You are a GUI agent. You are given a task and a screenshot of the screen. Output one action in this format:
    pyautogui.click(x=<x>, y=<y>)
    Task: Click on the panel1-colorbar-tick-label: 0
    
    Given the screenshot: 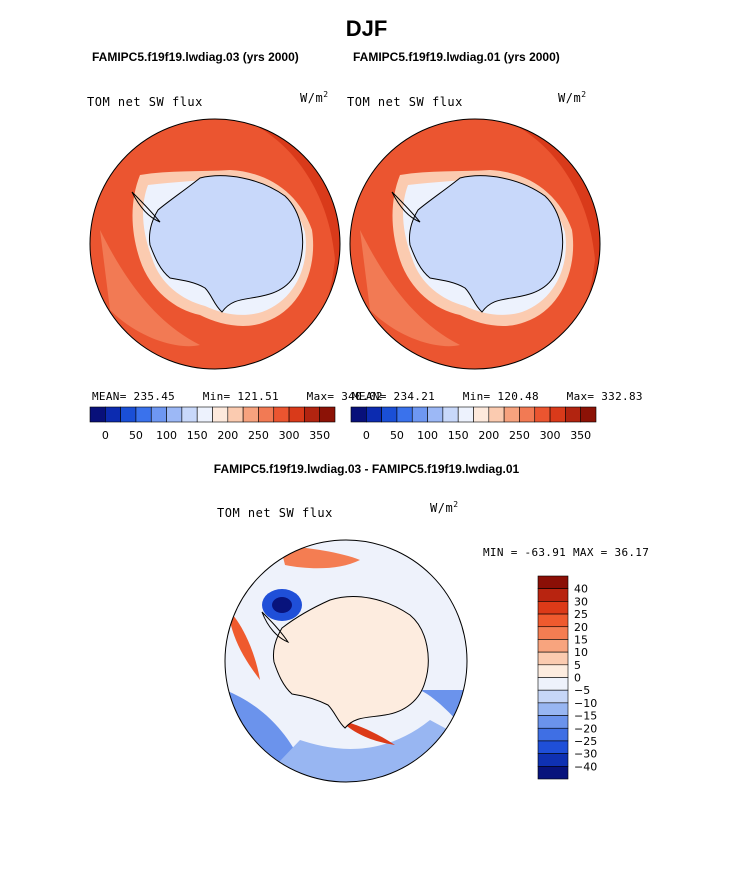 What is the action you would take?
    pyautogui.click(x=105, y=435)
    